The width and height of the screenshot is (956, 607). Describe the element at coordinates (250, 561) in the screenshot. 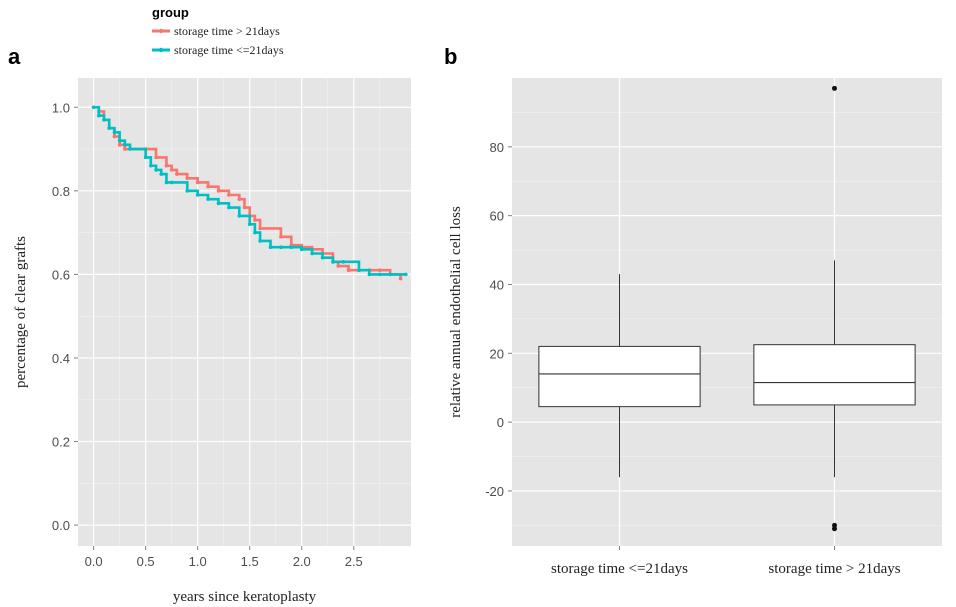

I see `x-tick-label: 1.5` at that location.